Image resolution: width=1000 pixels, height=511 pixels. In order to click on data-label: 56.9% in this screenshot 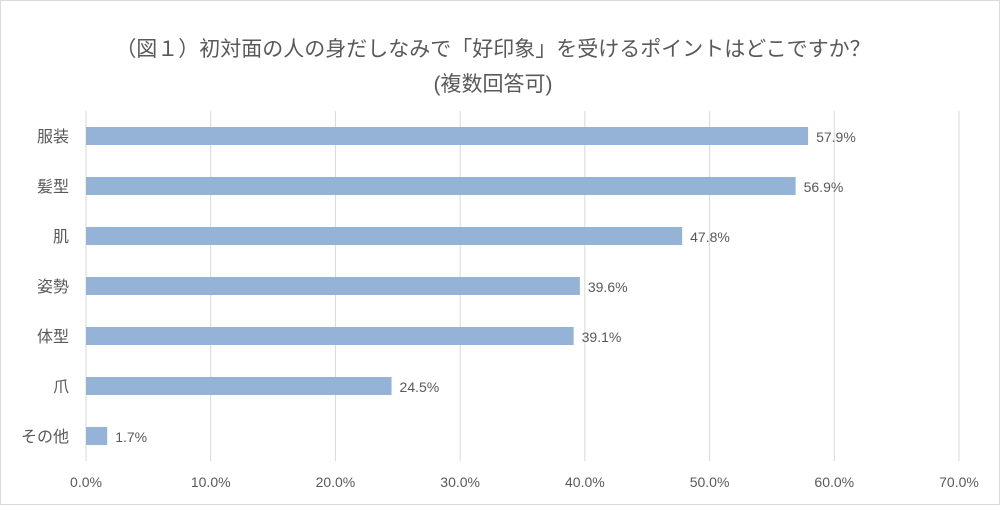, I will do `click(824, 187)`.